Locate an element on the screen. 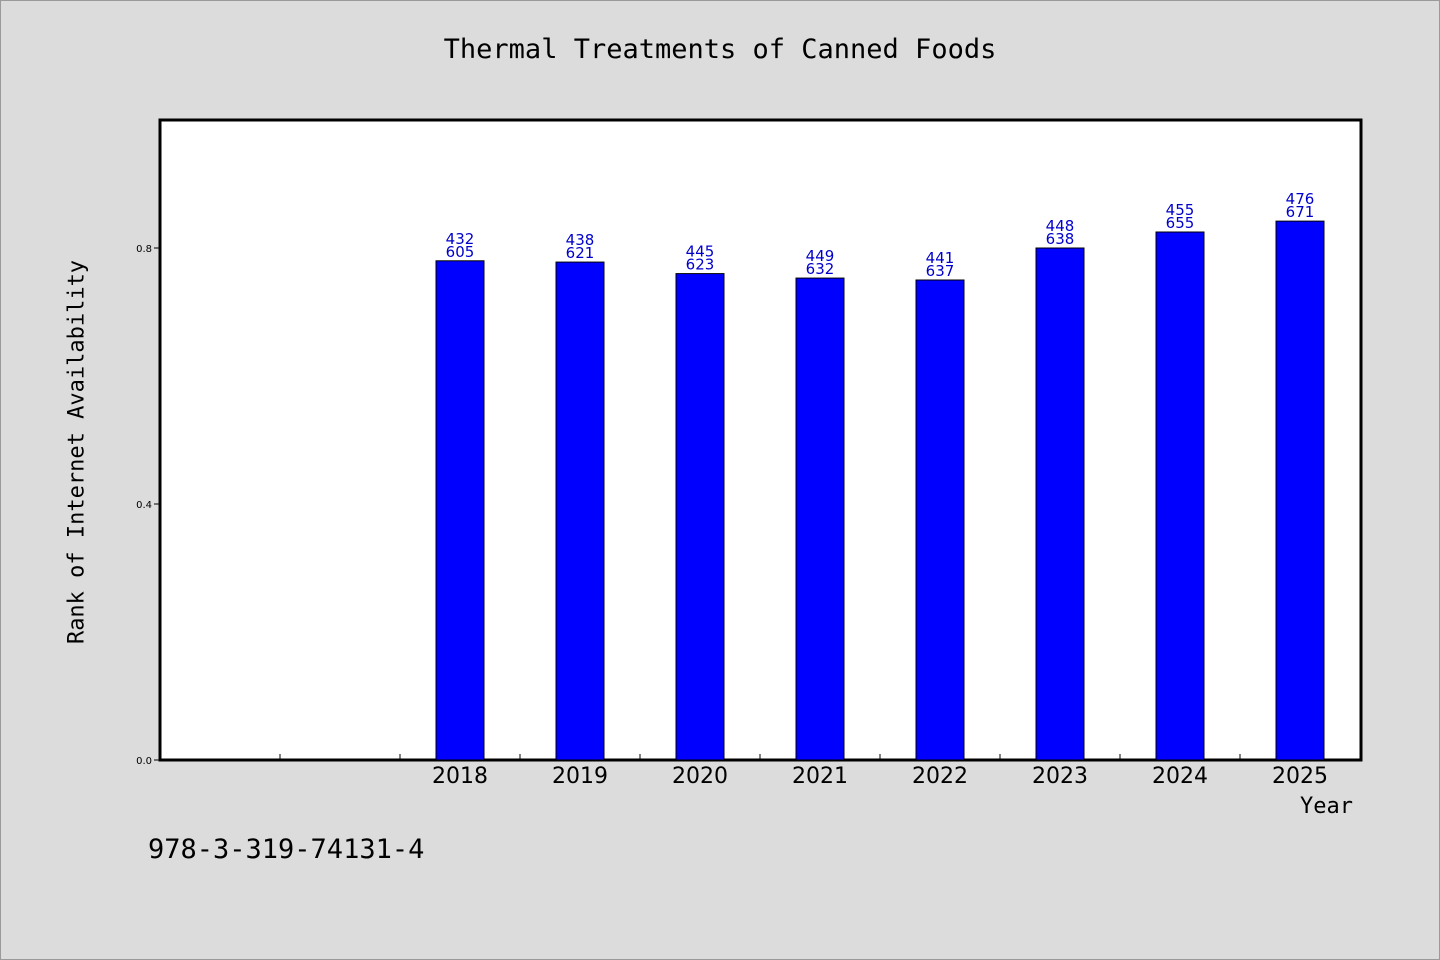 Image resolution: width=1440 pixels, height=960 pixels. bar-label-bottom: 621 is located at coordinates (580, 253).